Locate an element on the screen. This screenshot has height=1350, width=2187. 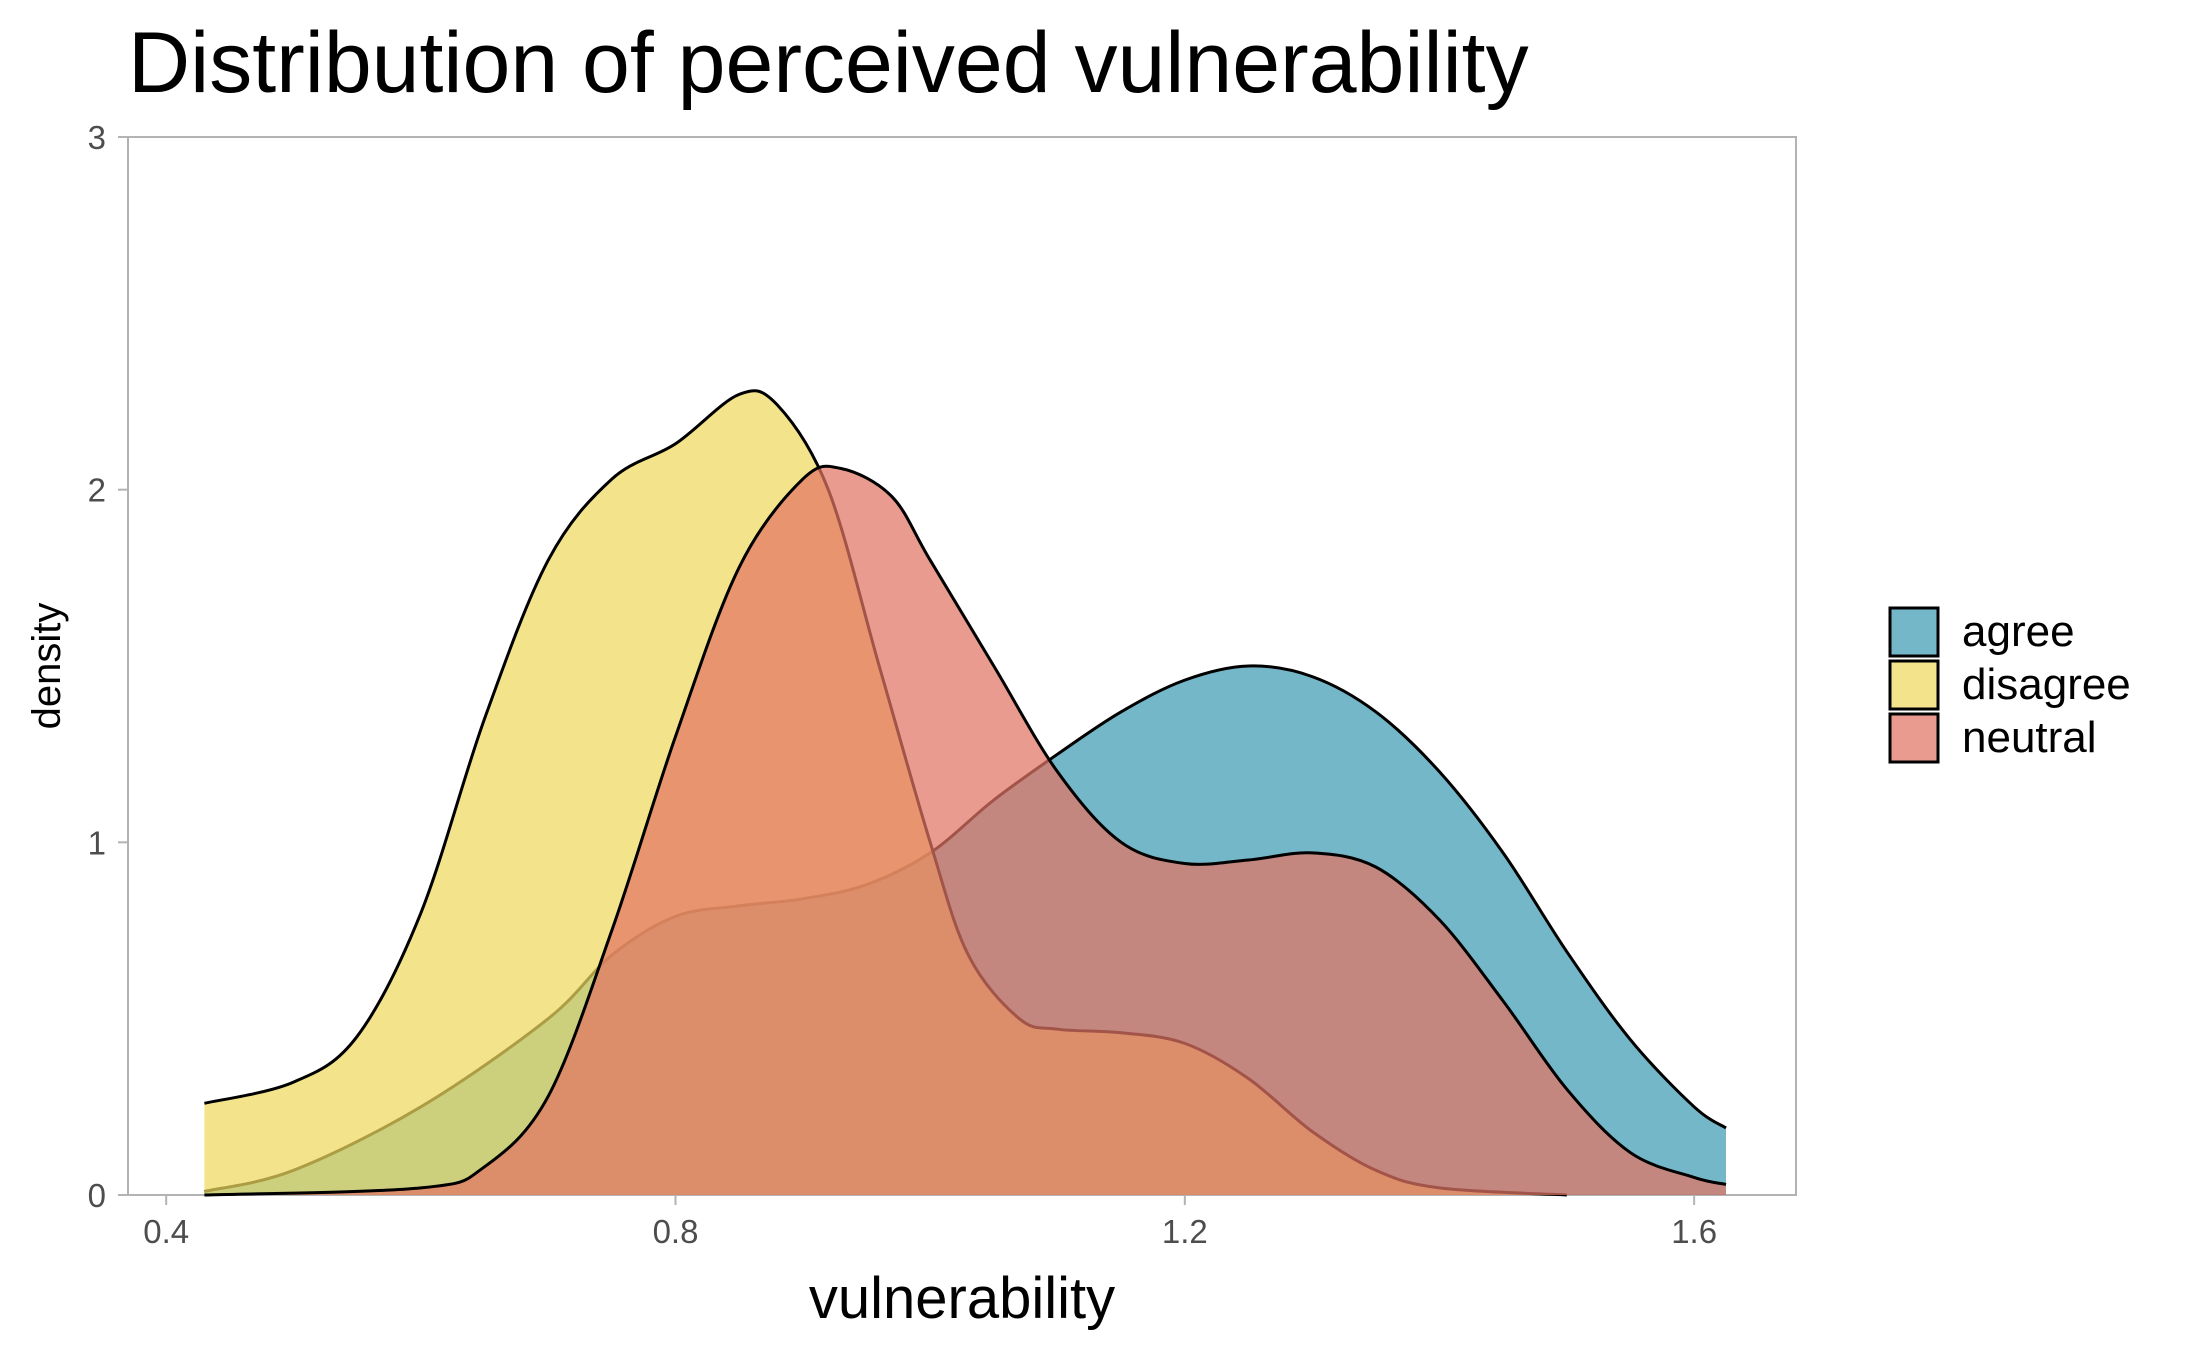
legend-key-agree is located at coordinates (1914, 632).